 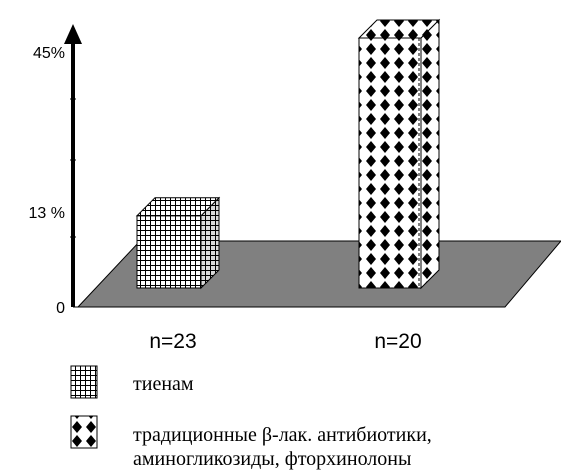 What do you see at coordinates (49, 53) in the screenshot?
I see `y-tick-label: 45%` at bounding box center [49, 53].